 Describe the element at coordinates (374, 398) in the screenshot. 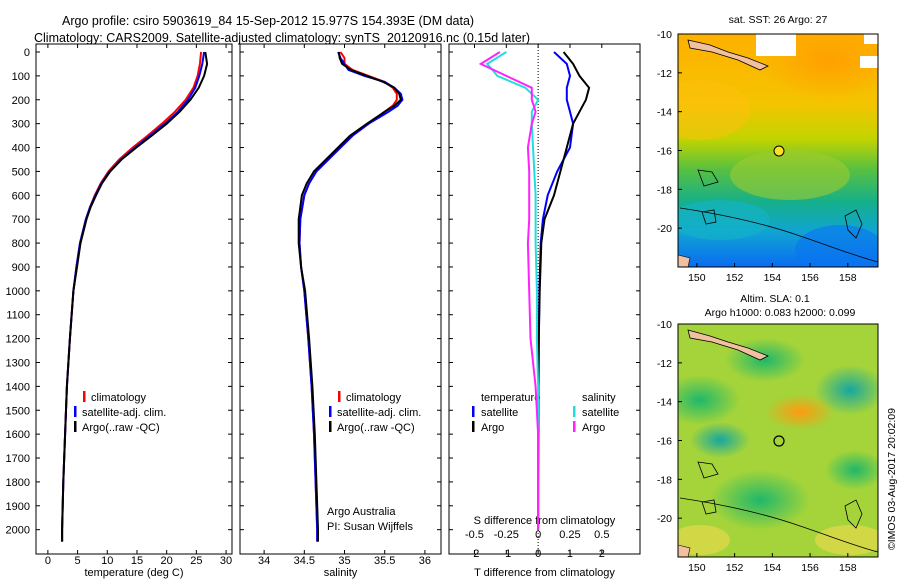

I see `legend-climatology-sal: climatology` at that location.